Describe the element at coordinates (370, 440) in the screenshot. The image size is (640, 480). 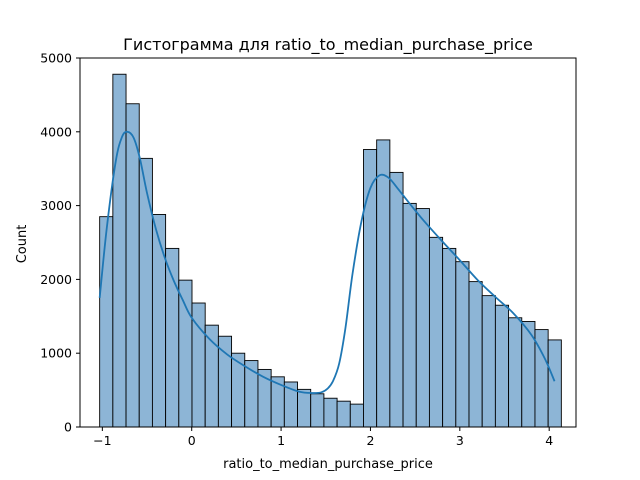
I see `x-tick-label: 2` at that location.